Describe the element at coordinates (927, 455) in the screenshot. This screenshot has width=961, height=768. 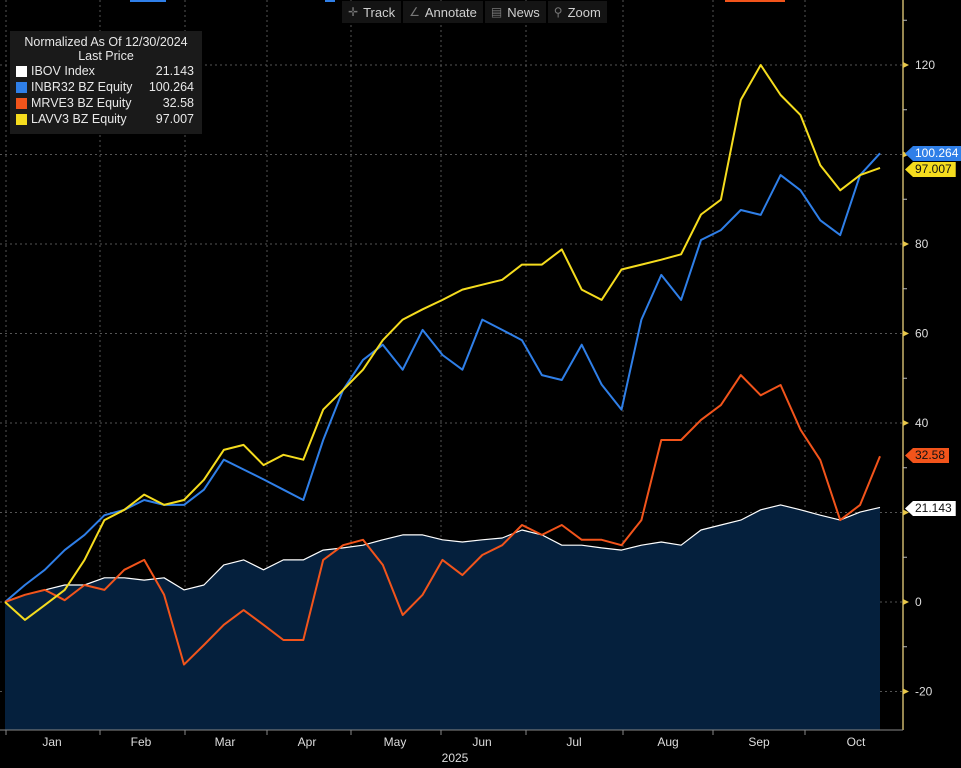
I see `last-value-tag: 32.58` at that location.